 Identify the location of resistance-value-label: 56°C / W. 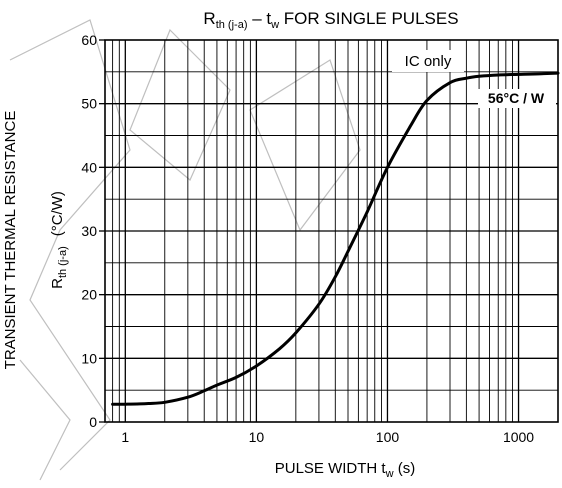
(516, 98).